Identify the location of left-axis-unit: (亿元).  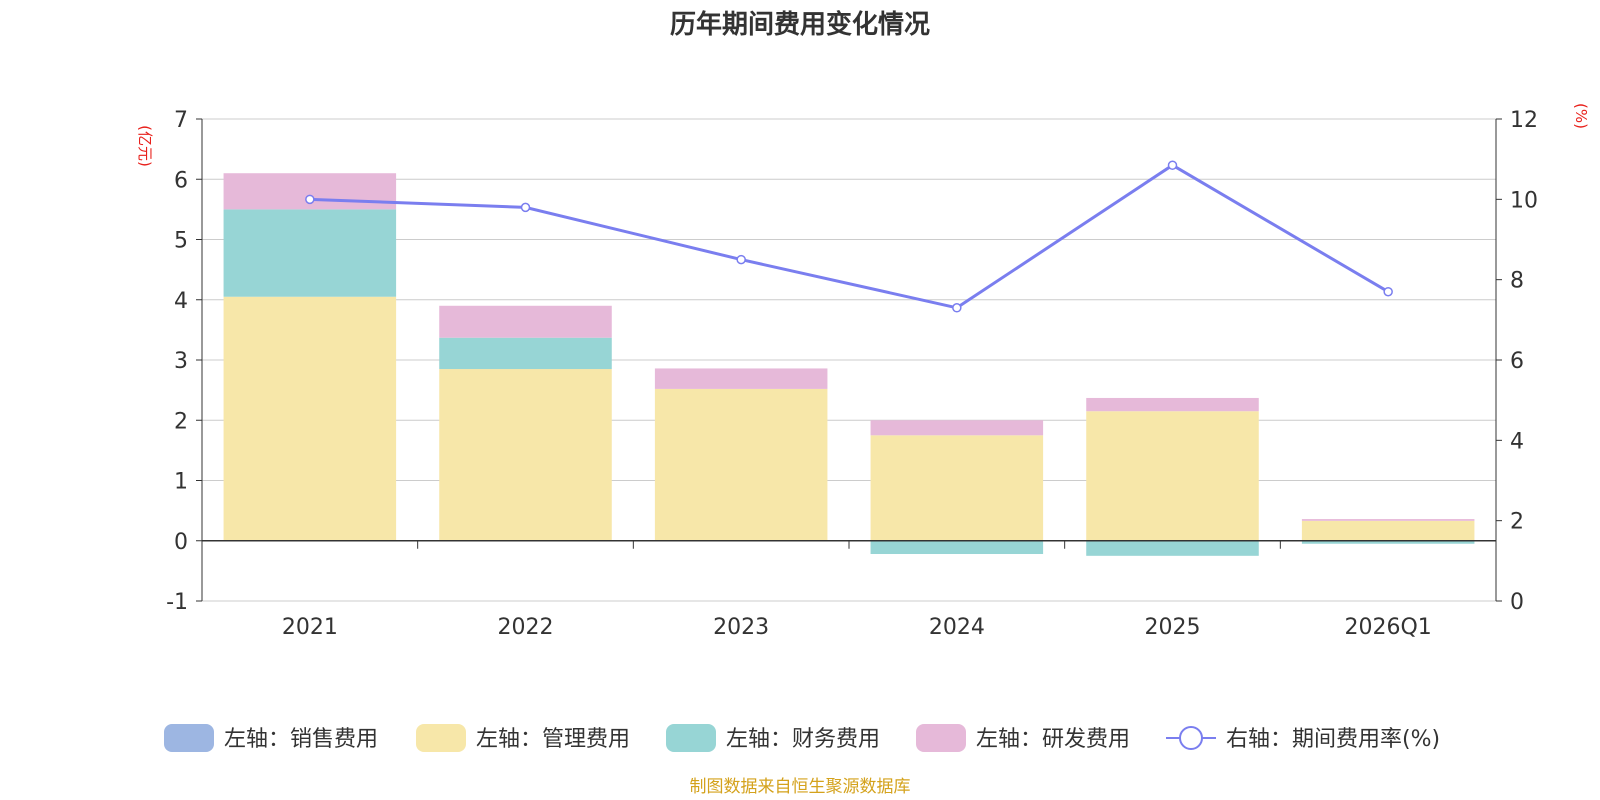
(145, 146).